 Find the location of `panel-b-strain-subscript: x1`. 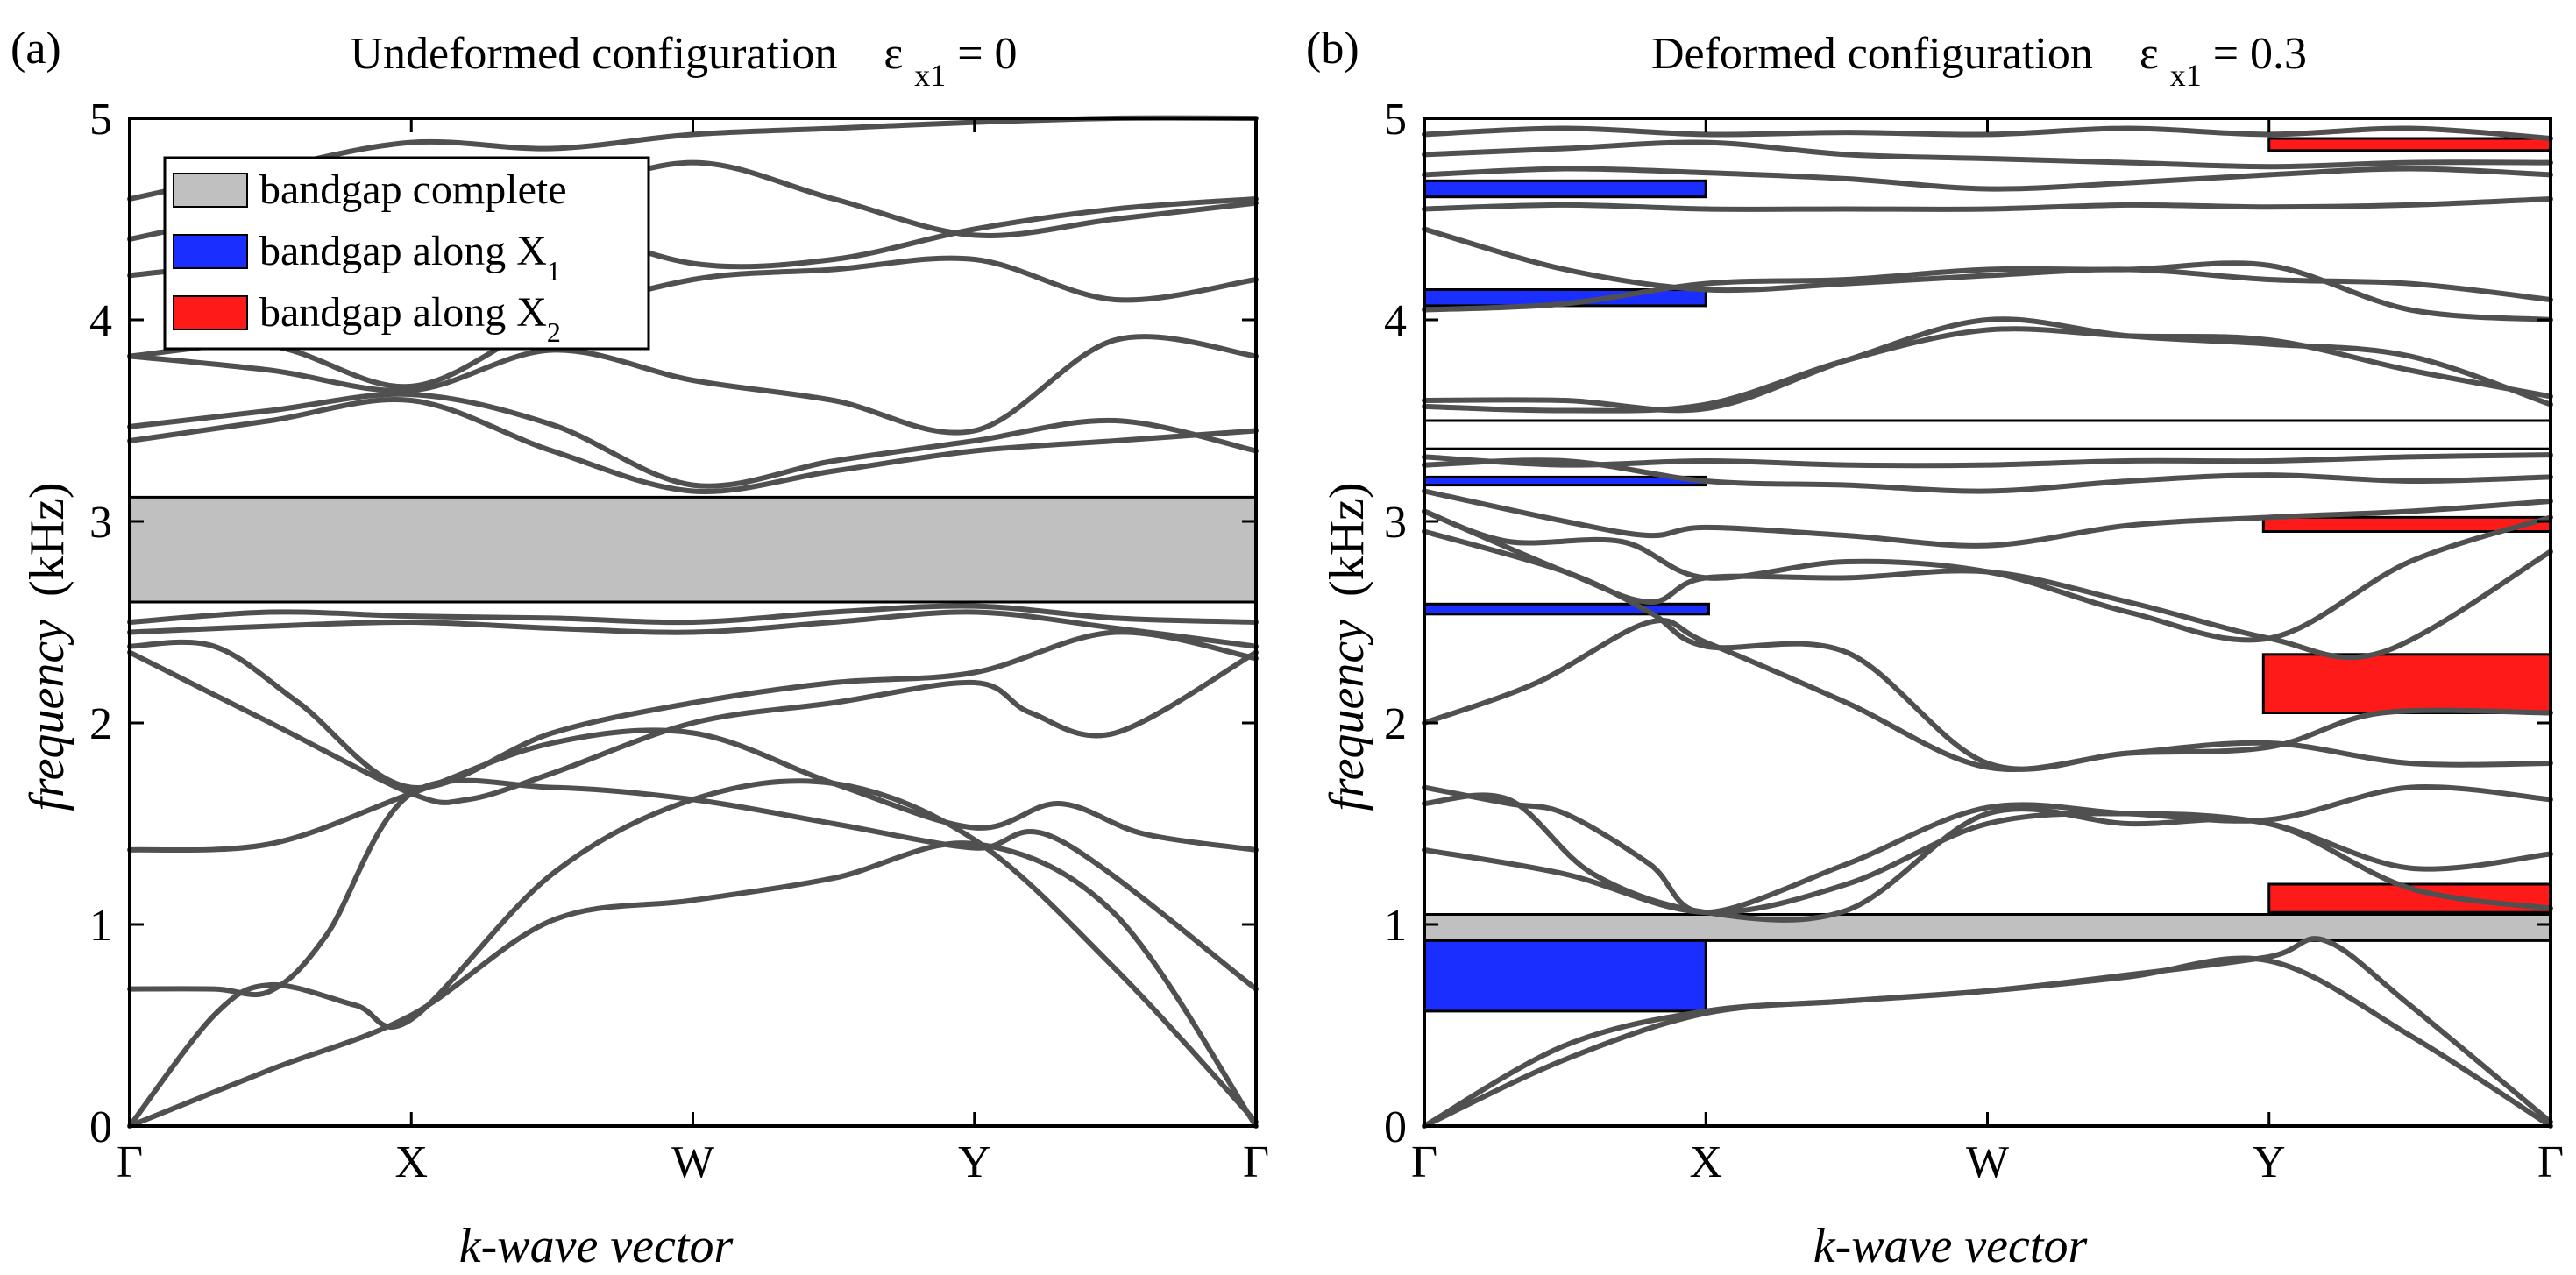

panel-b-strain-subscript: x1 is located at coordinates (2186, 75).